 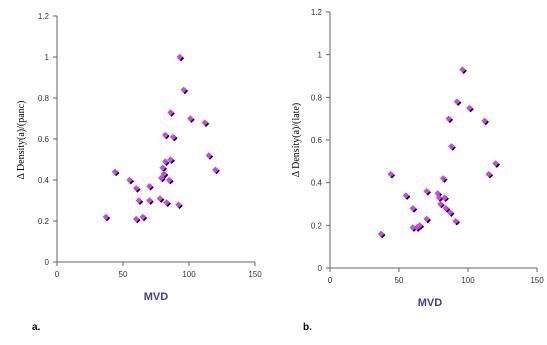 I want to click on x-axis-label-a: MVD, so click(x=156, y=297).